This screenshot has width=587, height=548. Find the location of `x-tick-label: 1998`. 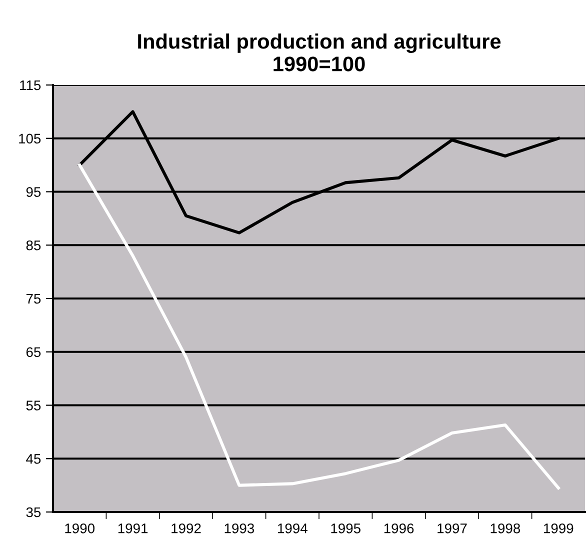

x-tick-label: 1998 is located at coordinates (505, 528).